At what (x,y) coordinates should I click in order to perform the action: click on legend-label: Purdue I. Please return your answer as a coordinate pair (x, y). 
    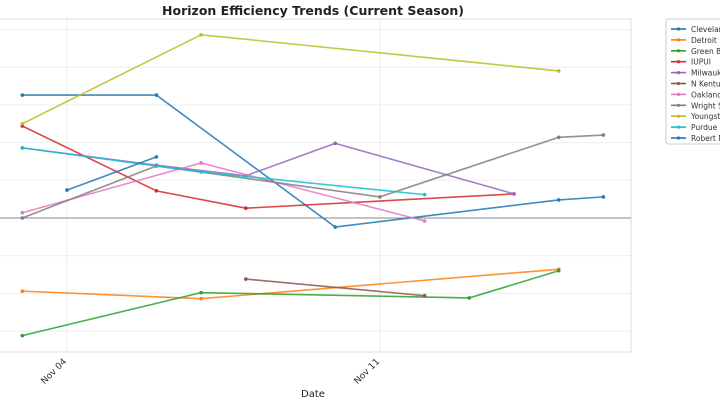
    Looking at the image, I should click on (705, 127).